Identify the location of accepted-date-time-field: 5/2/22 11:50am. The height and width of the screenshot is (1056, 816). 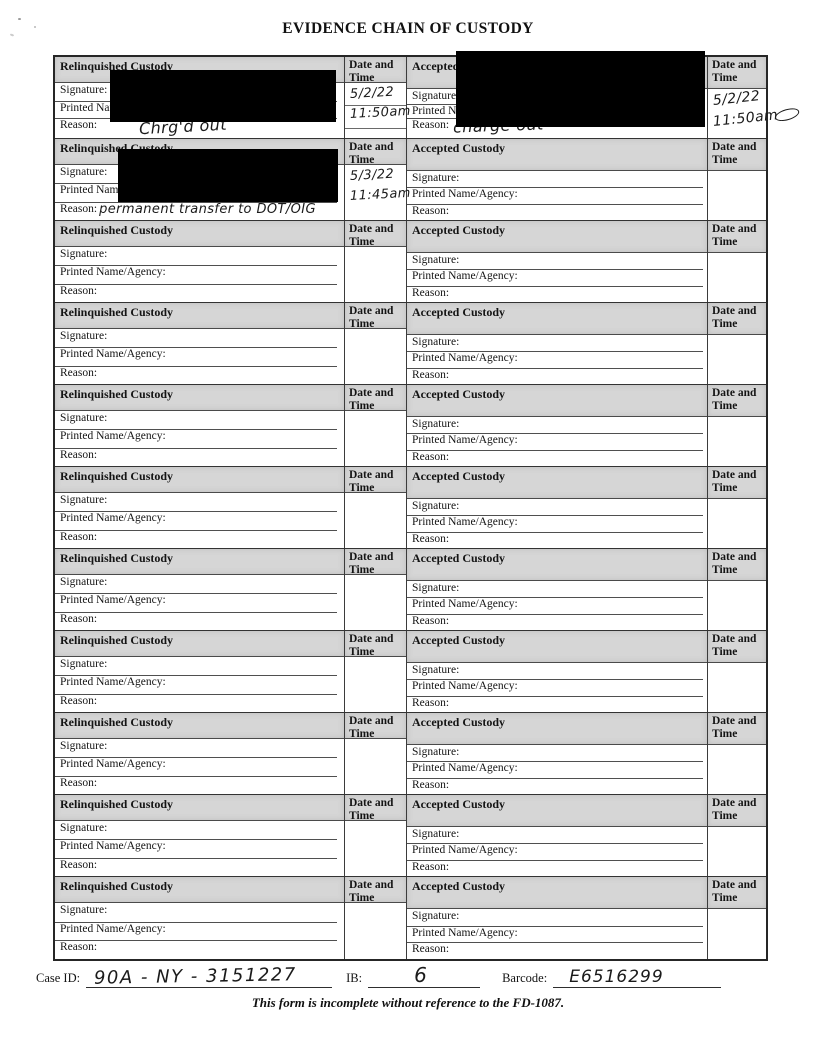
(754, 113).